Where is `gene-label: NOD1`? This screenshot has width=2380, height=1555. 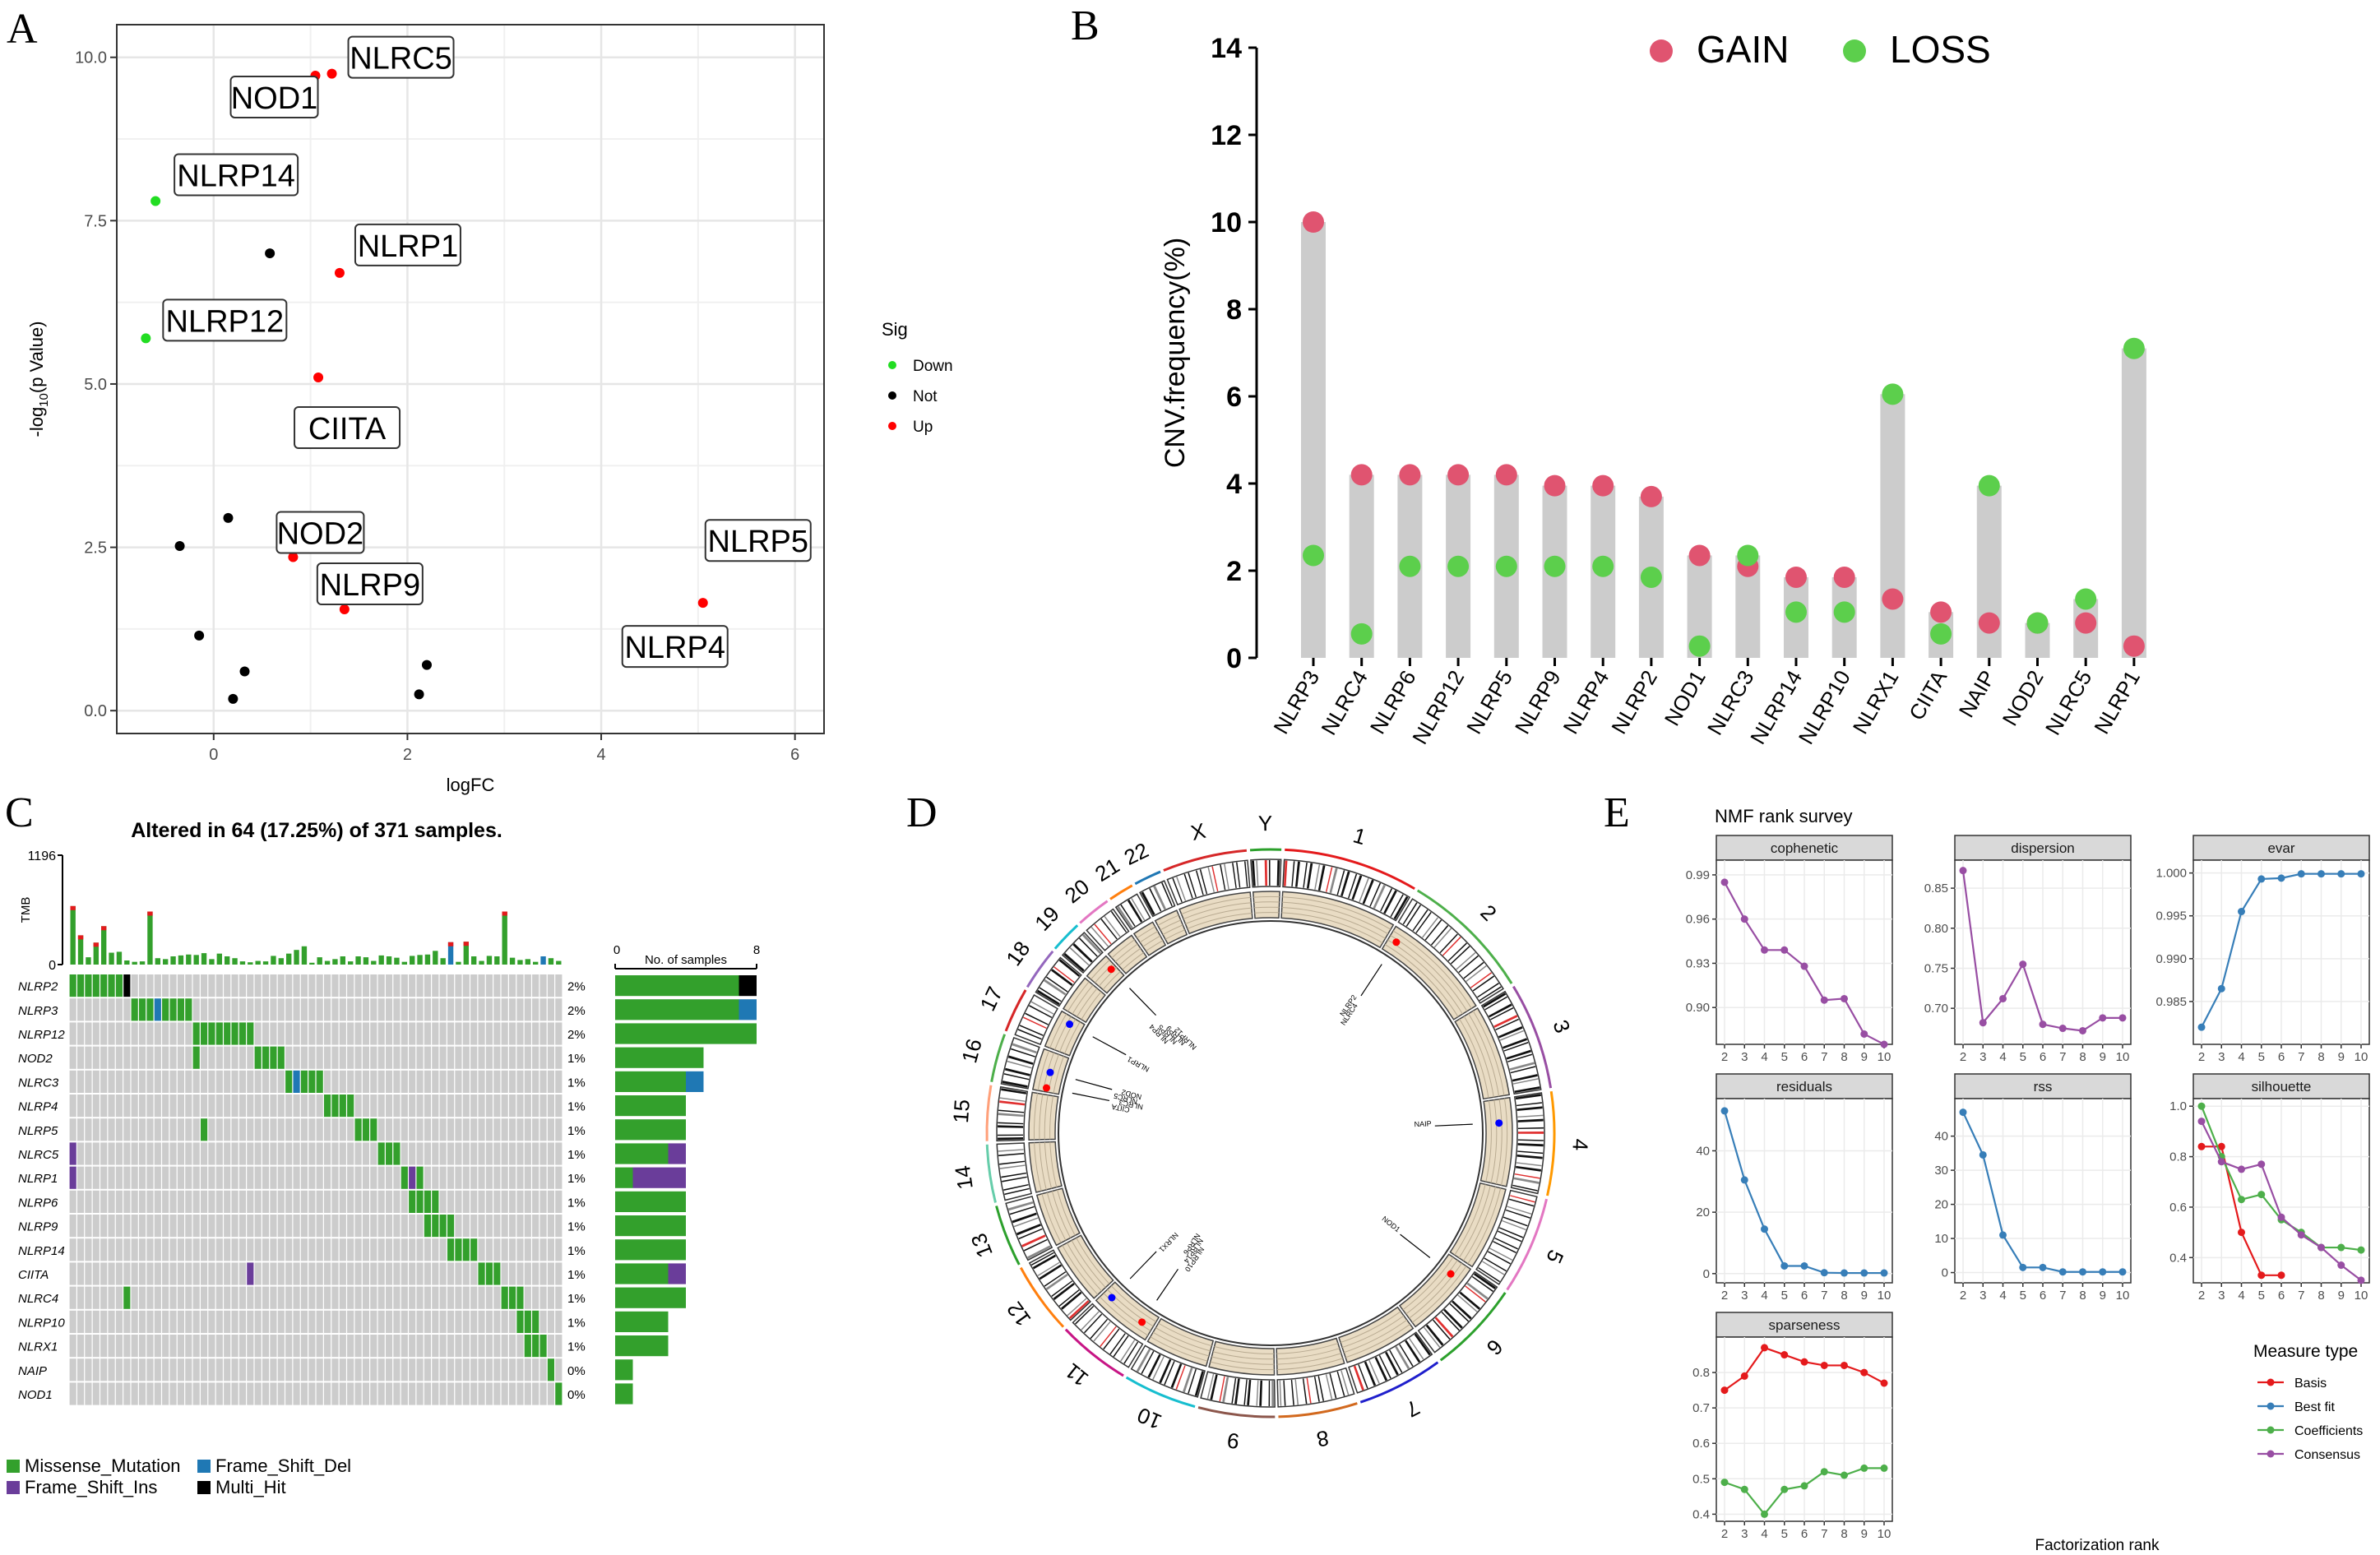 gene-label: NOD1 is located at coordinates (1390, 1224).